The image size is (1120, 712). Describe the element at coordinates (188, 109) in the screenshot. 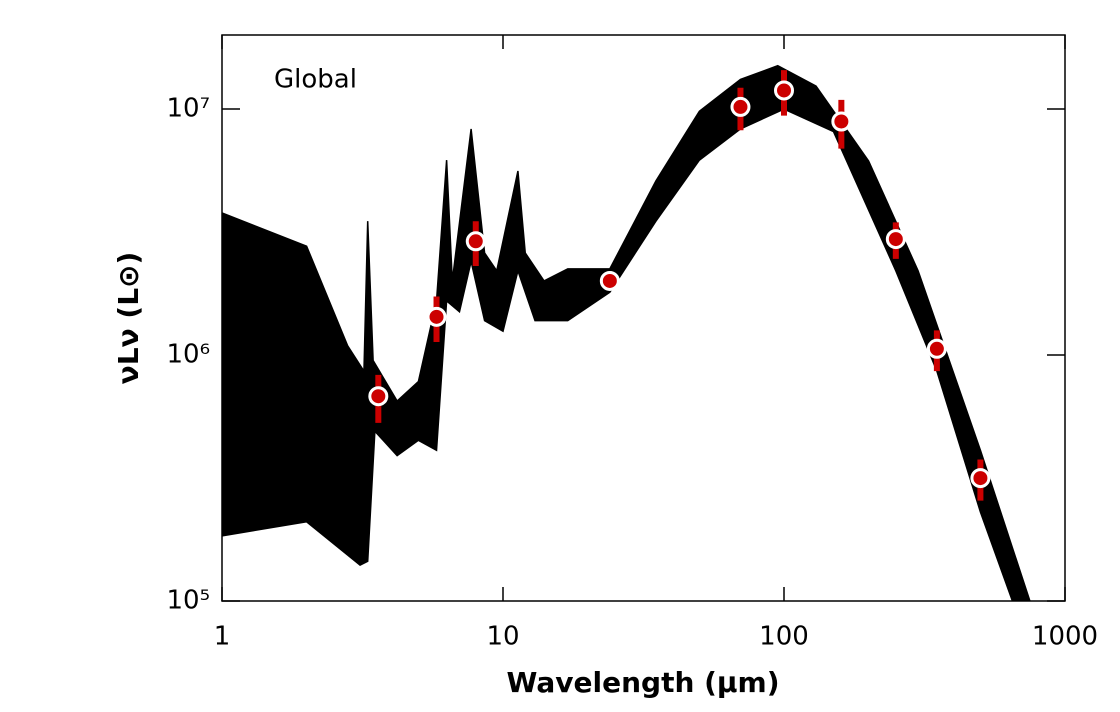

I see `y-tick-label: 10⁷` at that location.